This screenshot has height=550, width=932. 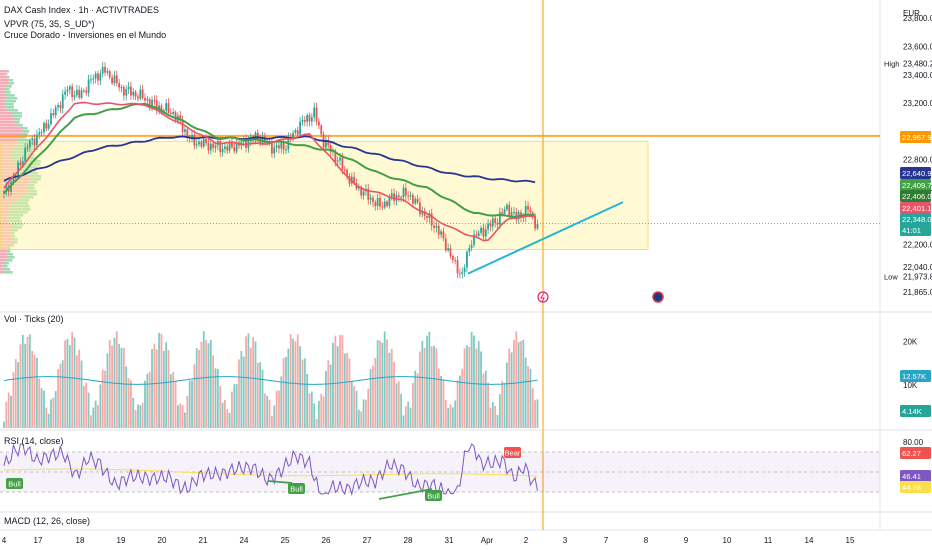 I want to click on event-marker-flag-icon, so click(x=658, y=297).